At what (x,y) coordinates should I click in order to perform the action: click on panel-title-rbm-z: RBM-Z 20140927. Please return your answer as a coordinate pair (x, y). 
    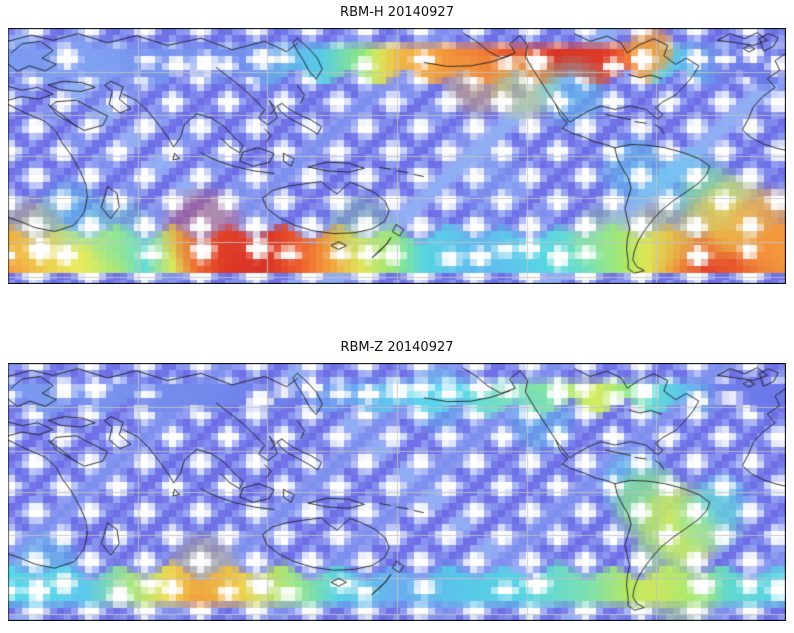
    Looking at the image, I should click on (397, 347).